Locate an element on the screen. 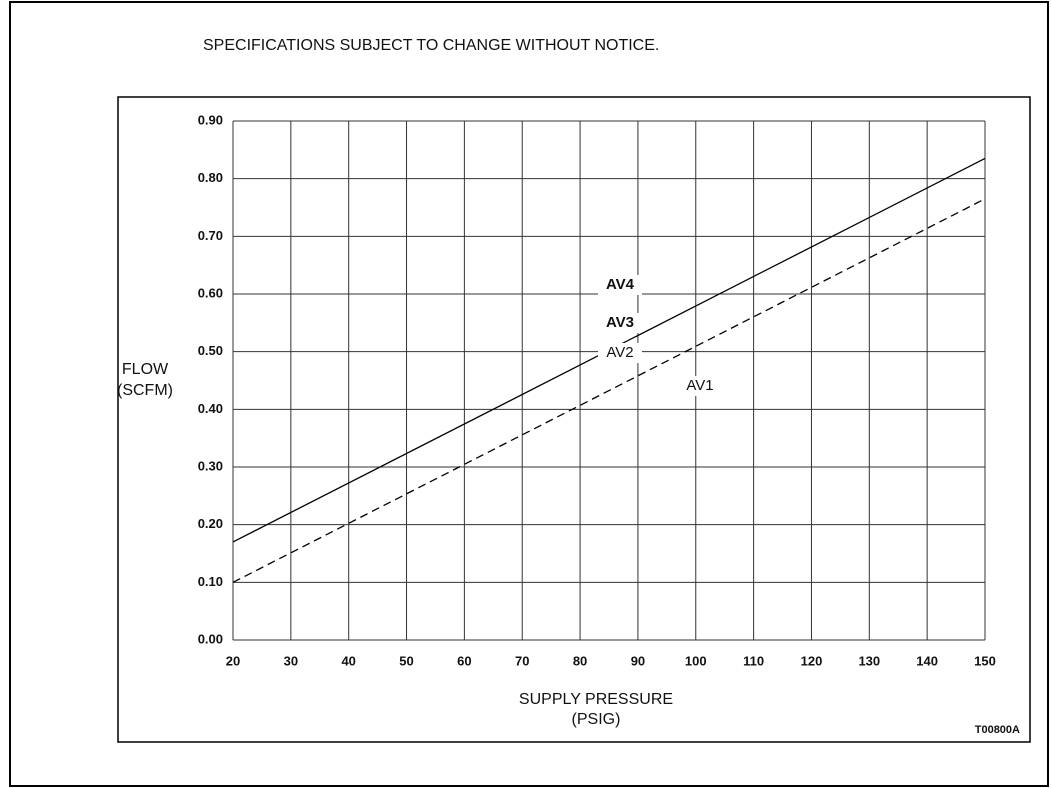 The height and width of the screenshot is (788, 1051). y-tick-label: 0.80 is located at coordinates (210, 177).